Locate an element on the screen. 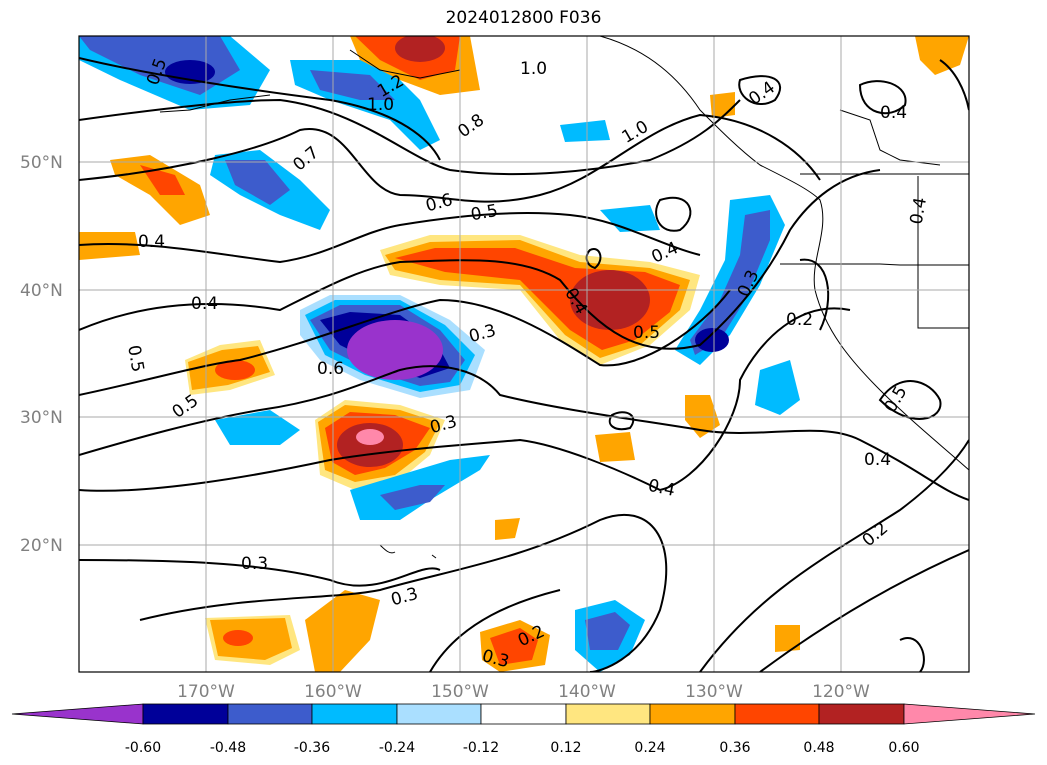 The width and height of the screenshot is (1047, 765). lon-label: 170°W is located at coordinates (206, 692).